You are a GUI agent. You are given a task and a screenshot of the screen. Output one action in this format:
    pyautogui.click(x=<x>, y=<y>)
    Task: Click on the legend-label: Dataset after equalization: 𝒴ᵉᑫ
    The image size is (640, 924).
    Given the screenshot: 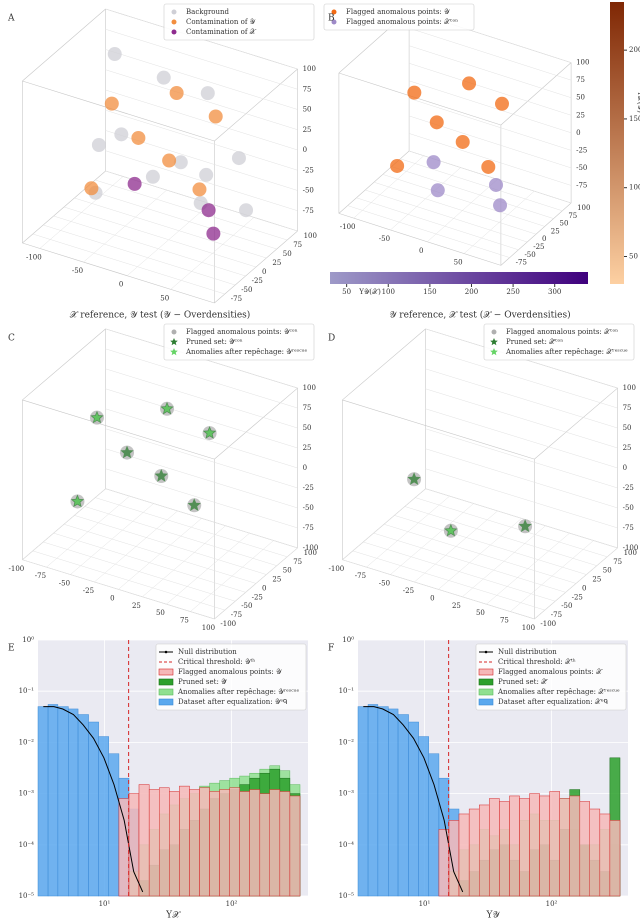 What is the action you would take?
    pyautogui.click(x=232, y=702)
    